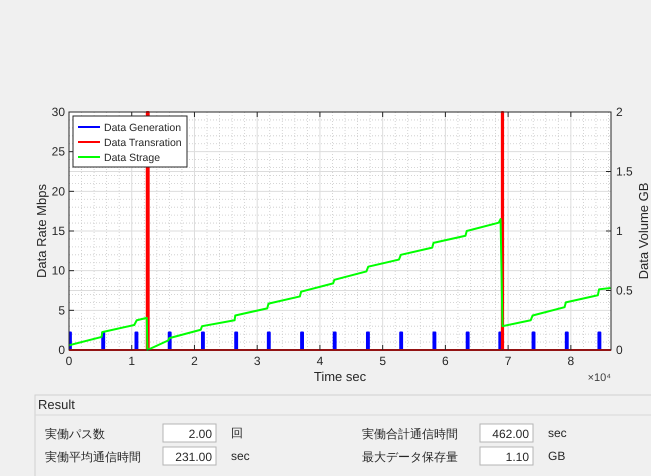 Image resolution: width=651 pixels, height=476 pixels. Describe the element at coordinates (193, 457) in the screenshot. I see `text: 231.00` at that location.